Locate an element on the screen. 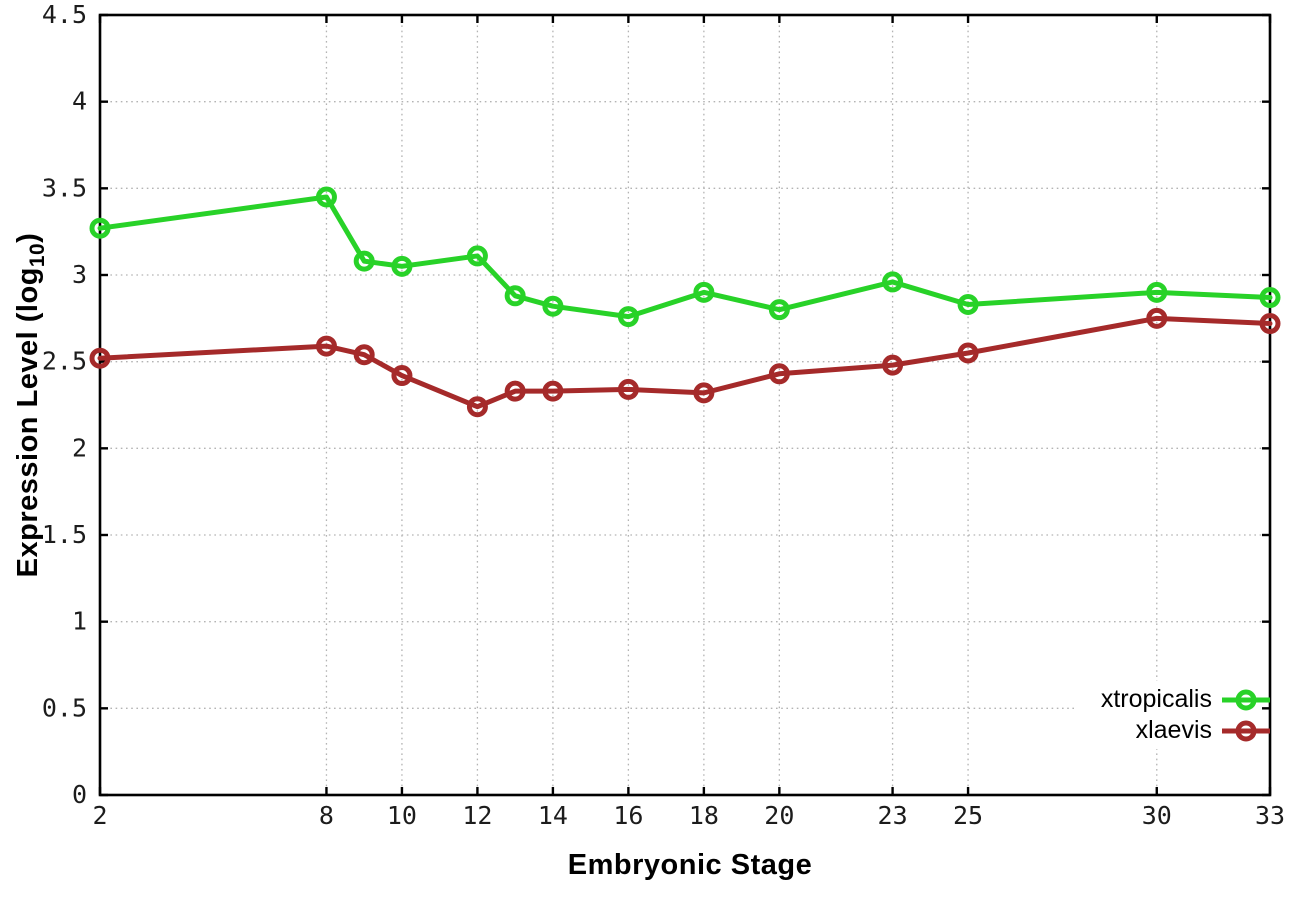 The height and width of the screenshot is (907, 1296). y-tick-label: 4.5 is located at coordinates (64, 14).